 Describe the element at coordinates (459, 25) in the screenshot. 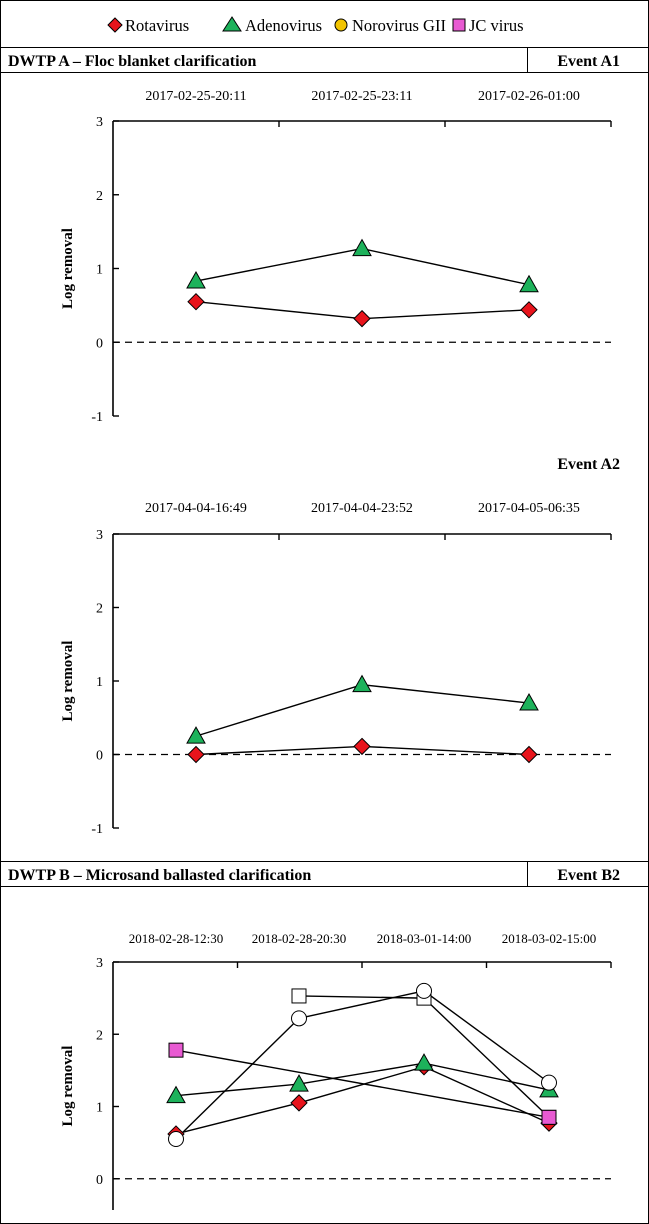

I see `legend-jcvirus-icon` at that location.